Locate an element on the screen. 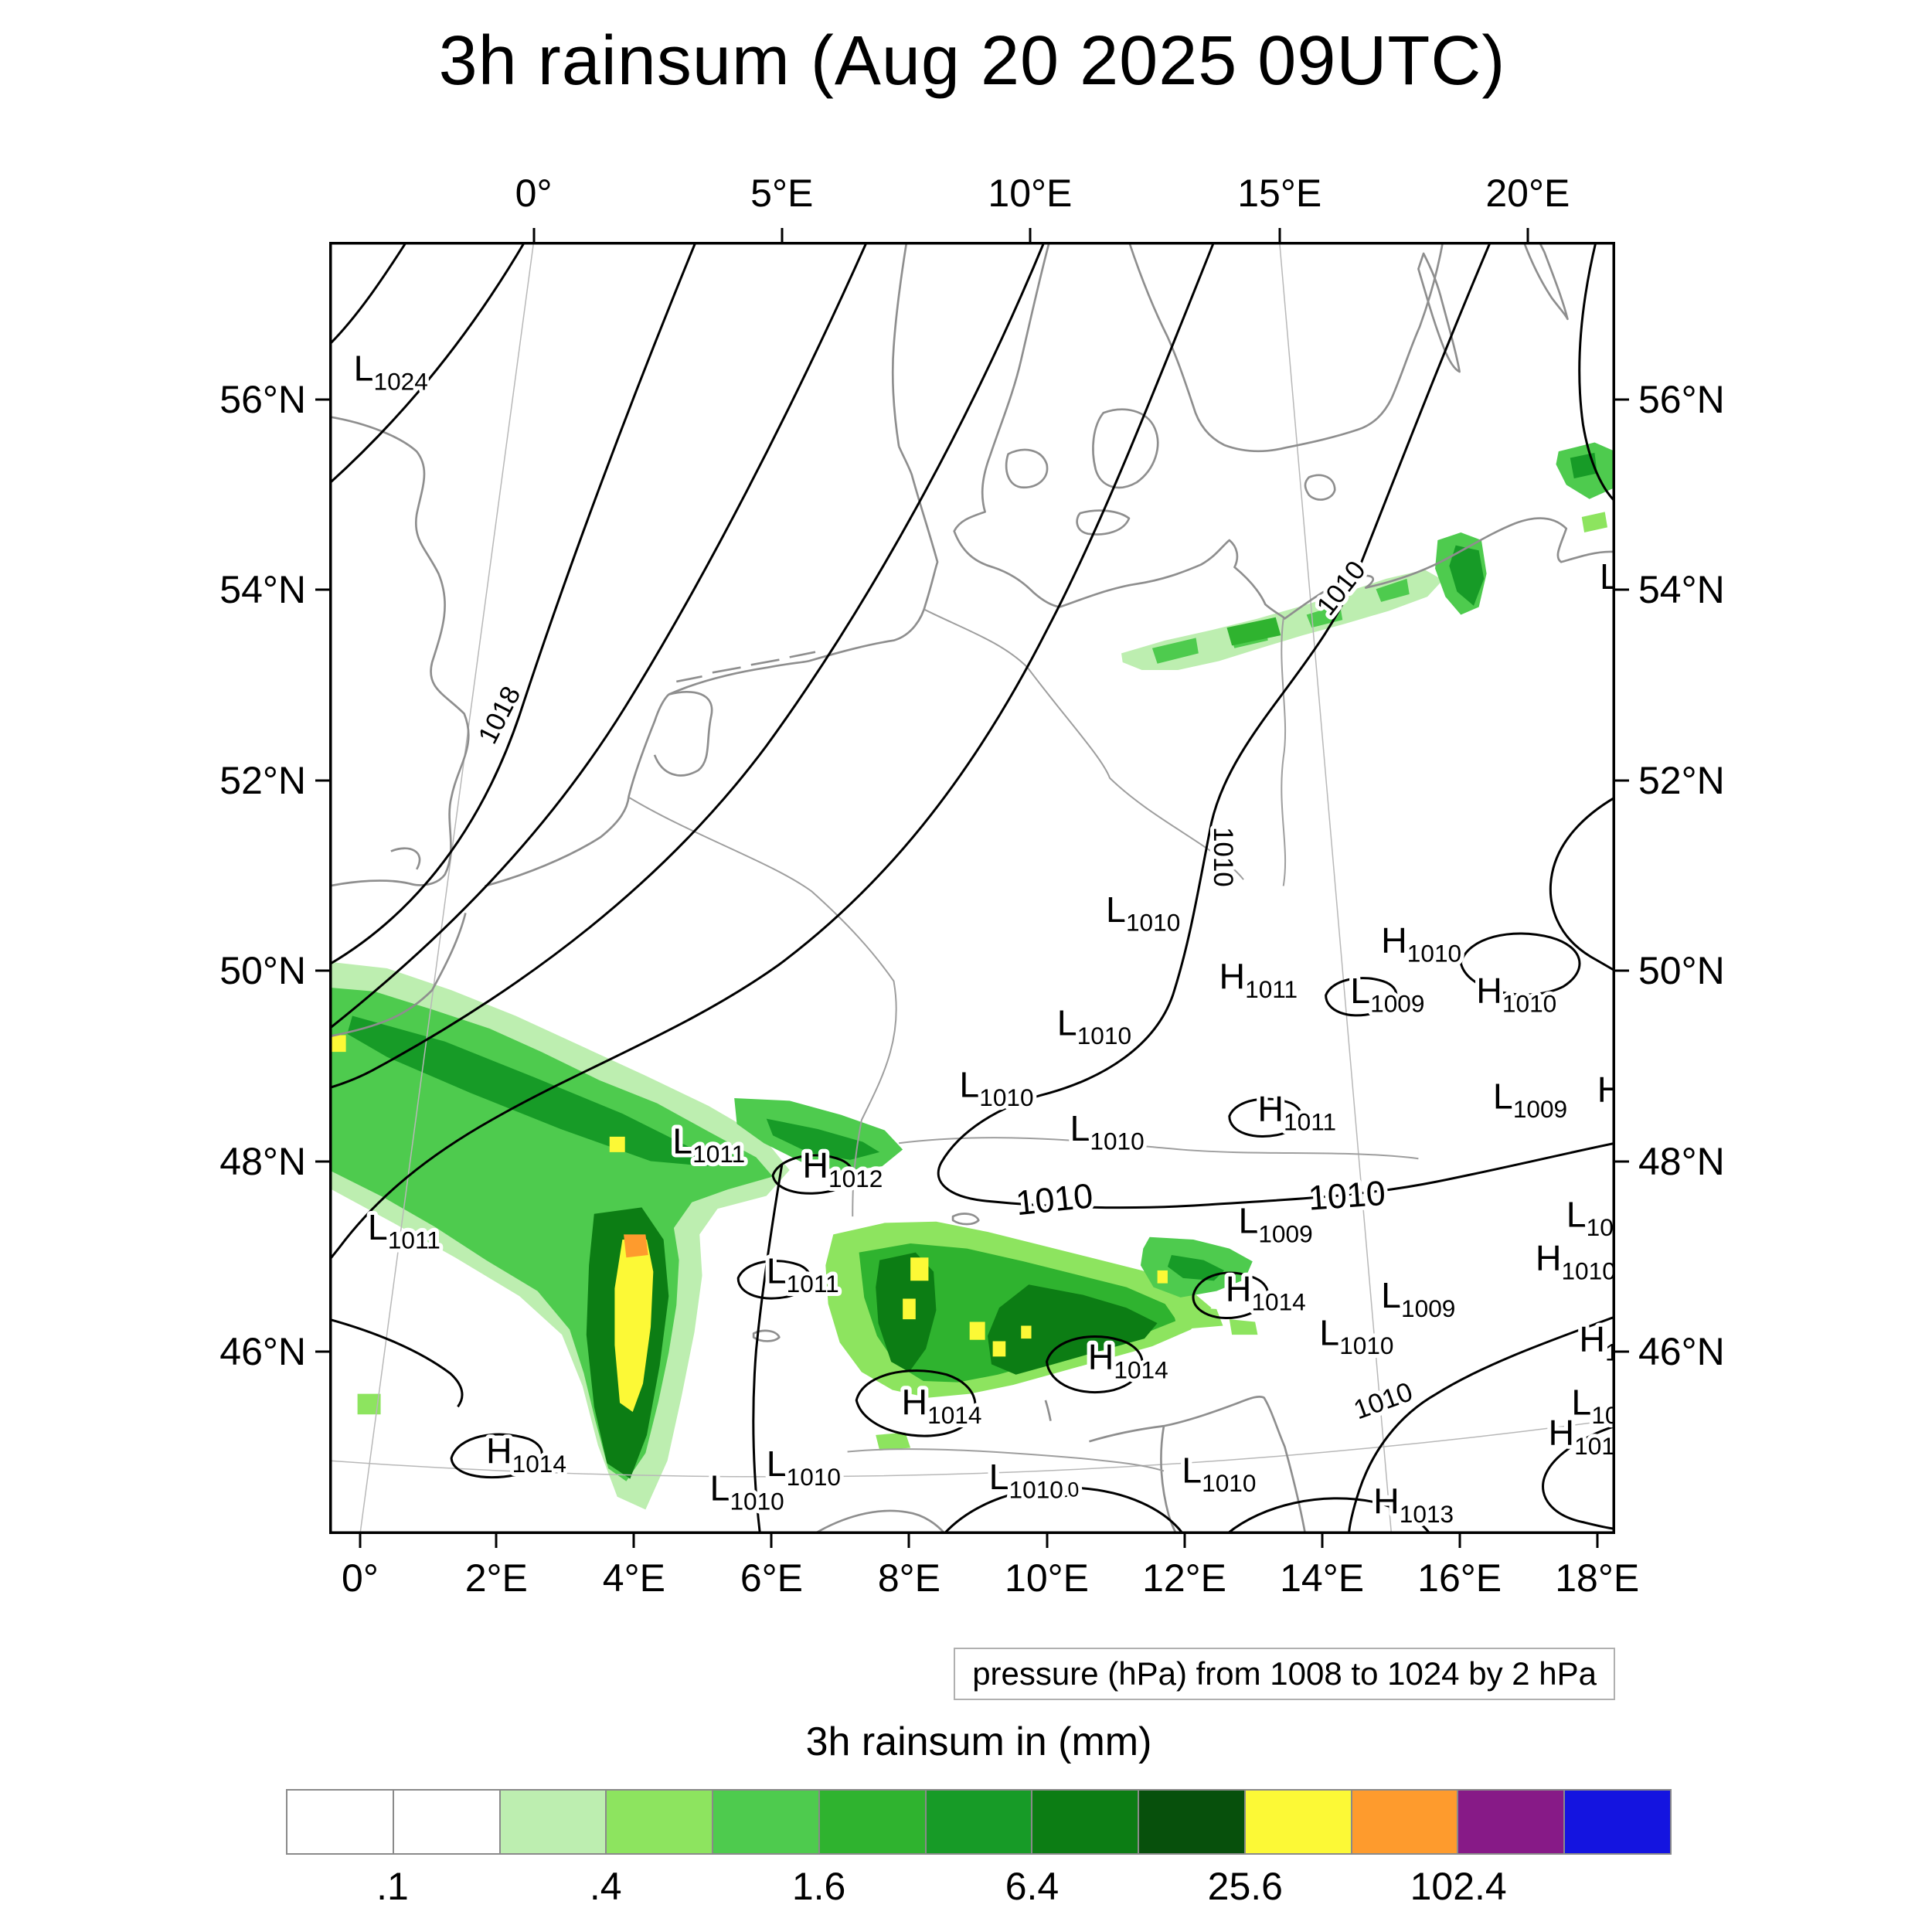 The image size is (1932, 1932). bottom-axis-label: 4°E is located at coordinates (634, 1578).